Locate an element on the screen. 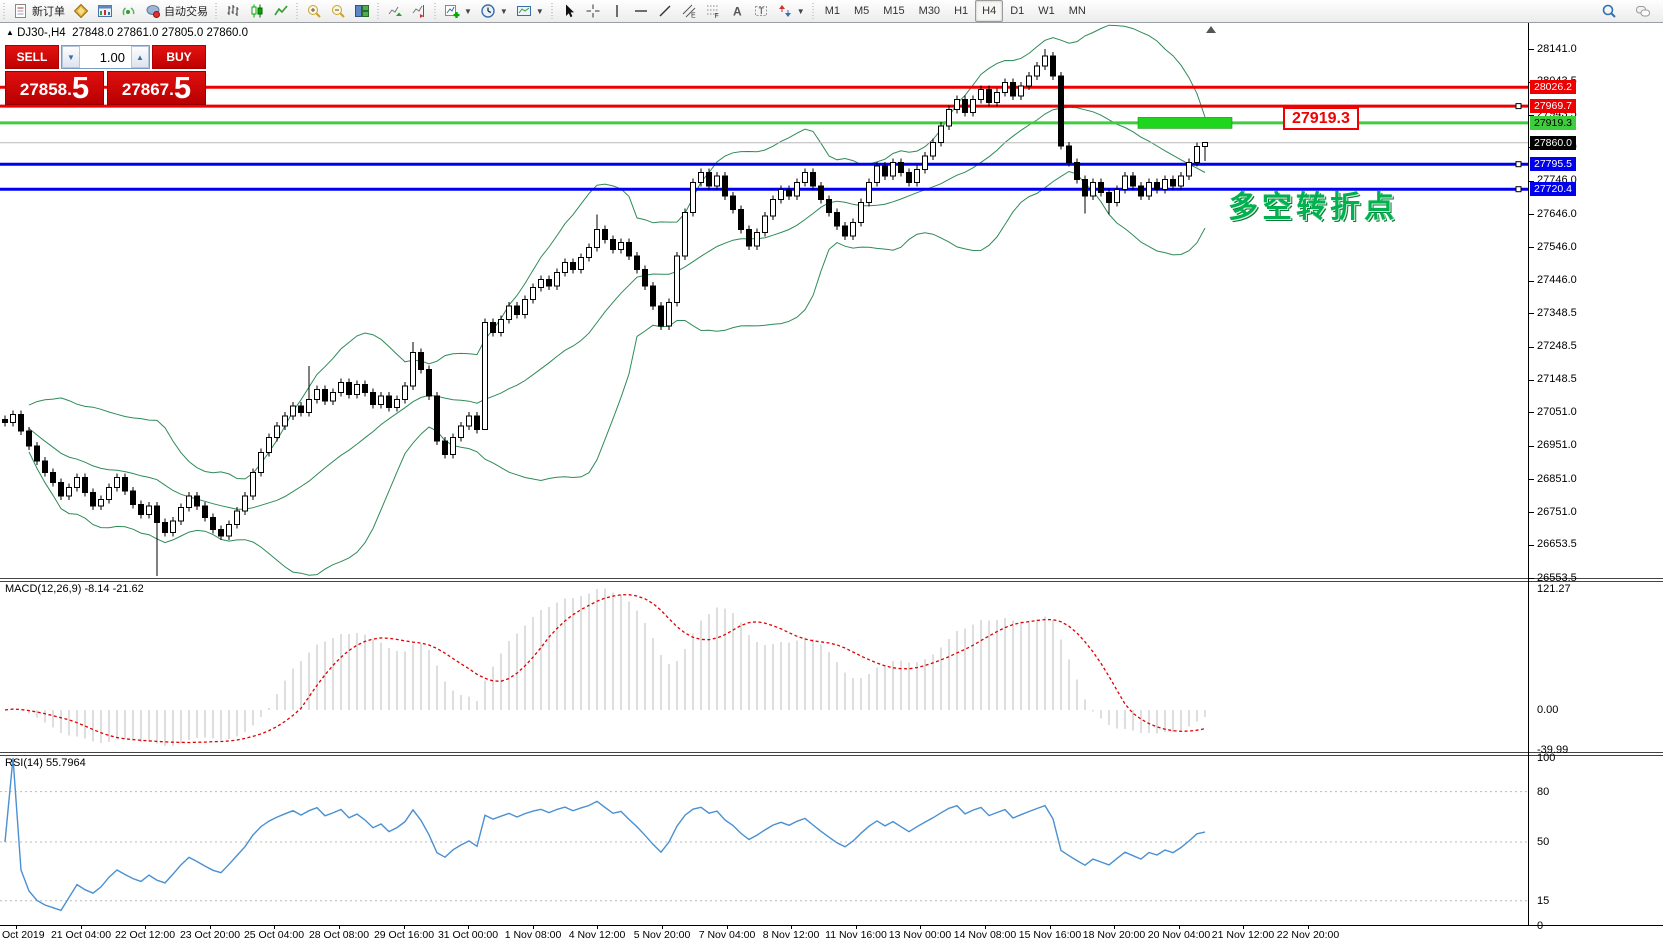 This screenshot has width=1663, height=949. price-axis-tick: 28141.0 is located at coordinates (1557, 49).